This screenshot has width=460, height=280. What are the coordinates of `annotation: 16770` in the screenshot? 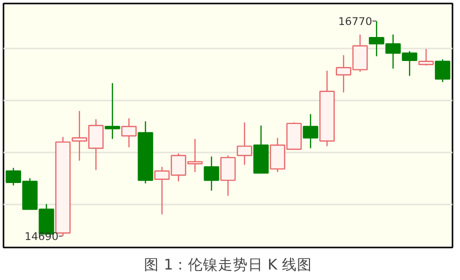 It's located at (355, 21).